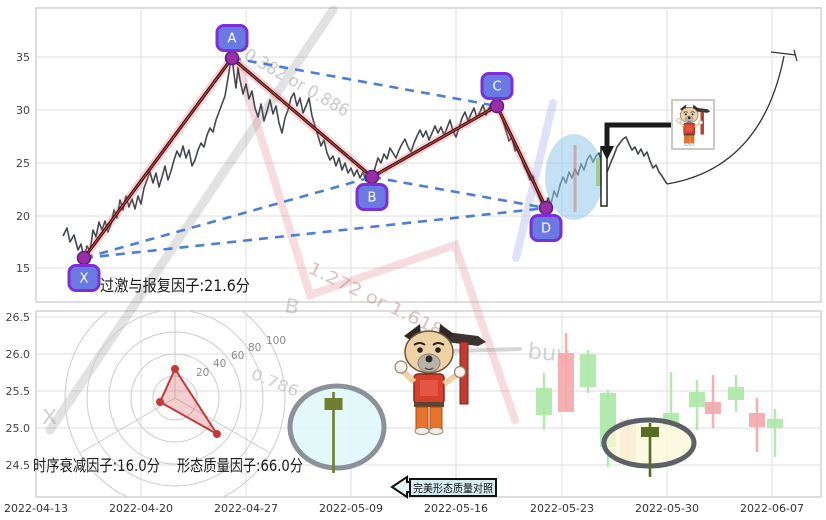 Image resolution: width=826 pixels, height=520 pixels. I want to click on pattern-marker-X: X, so click(84, 271).